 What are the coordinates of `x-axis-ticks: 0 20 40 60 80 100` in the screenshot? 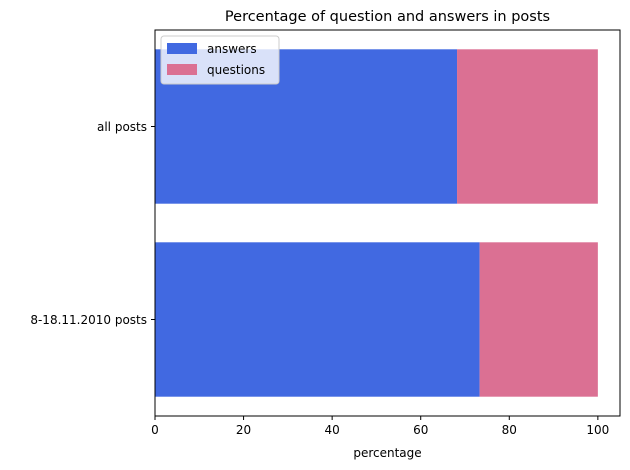 It's located at (380, 426).